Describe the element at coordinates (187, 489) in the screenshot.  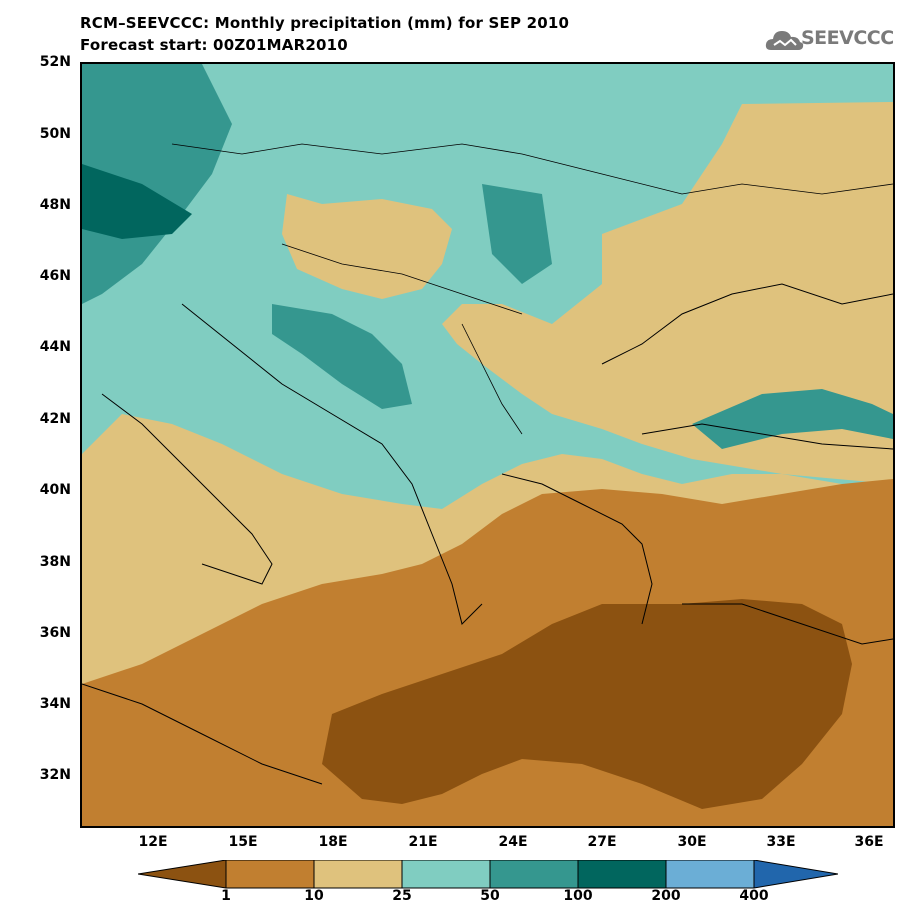
I see `italy-coastline` at that location.